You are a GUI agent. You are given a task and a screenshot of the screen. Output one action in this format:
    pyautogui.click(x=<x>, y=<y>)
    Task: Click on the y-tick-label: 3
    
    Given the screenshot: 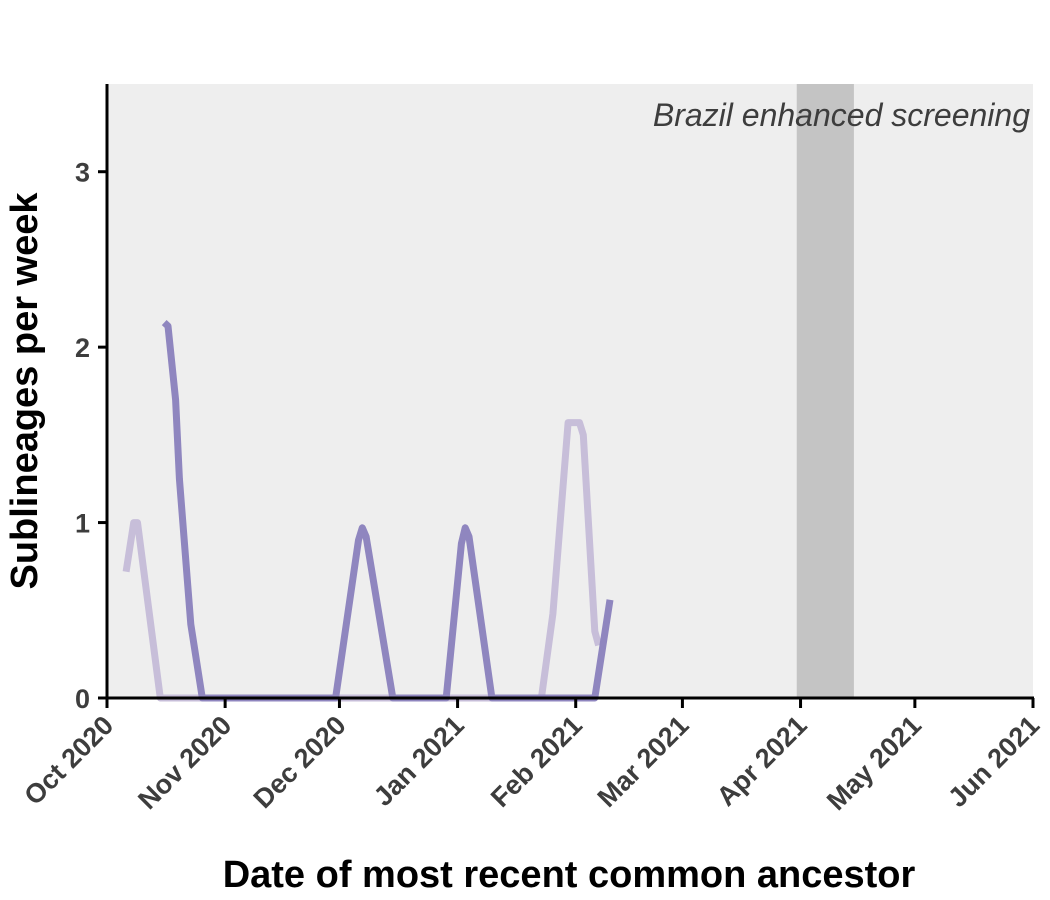 What is the action you would take?
    pyautogui.click(x=82, y=173)
    